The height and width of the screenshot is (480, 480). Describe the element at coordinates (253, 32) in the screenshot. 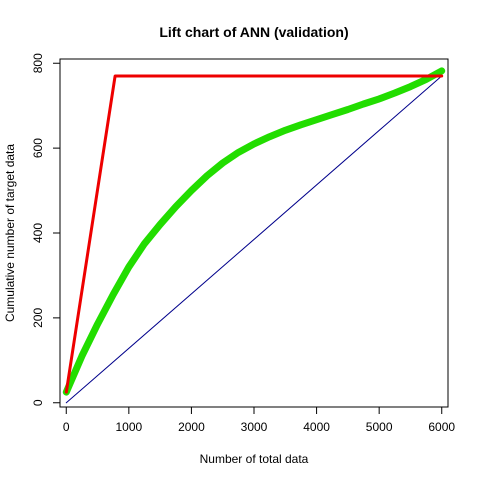

I see `chart-title: Lift chart of ANN (validation)` at that location.